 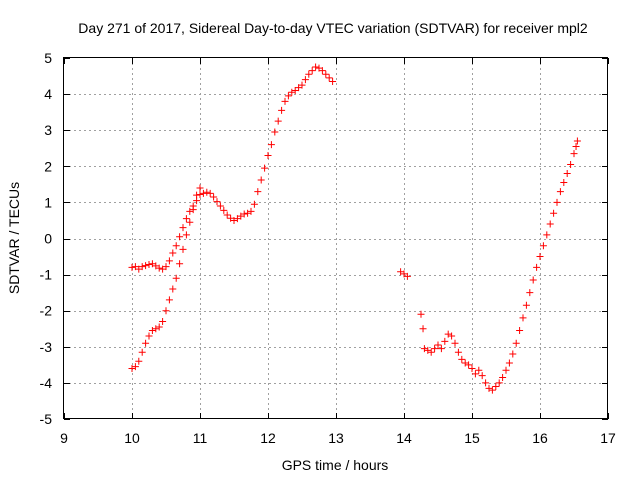 I want to click on x-tick-labels: 9 10 11 12 13 14 15 16 17, so click(x=338, y=438).